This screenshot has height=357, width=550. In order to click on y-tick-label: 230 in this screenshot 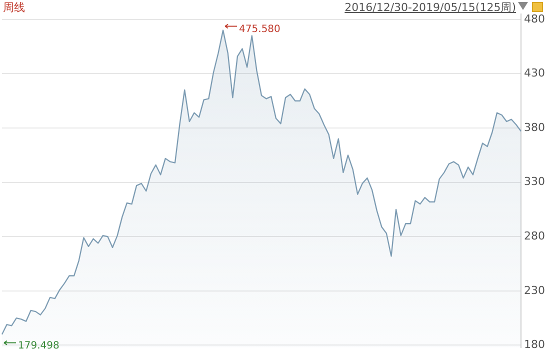, I will do `click(535, 290)`.